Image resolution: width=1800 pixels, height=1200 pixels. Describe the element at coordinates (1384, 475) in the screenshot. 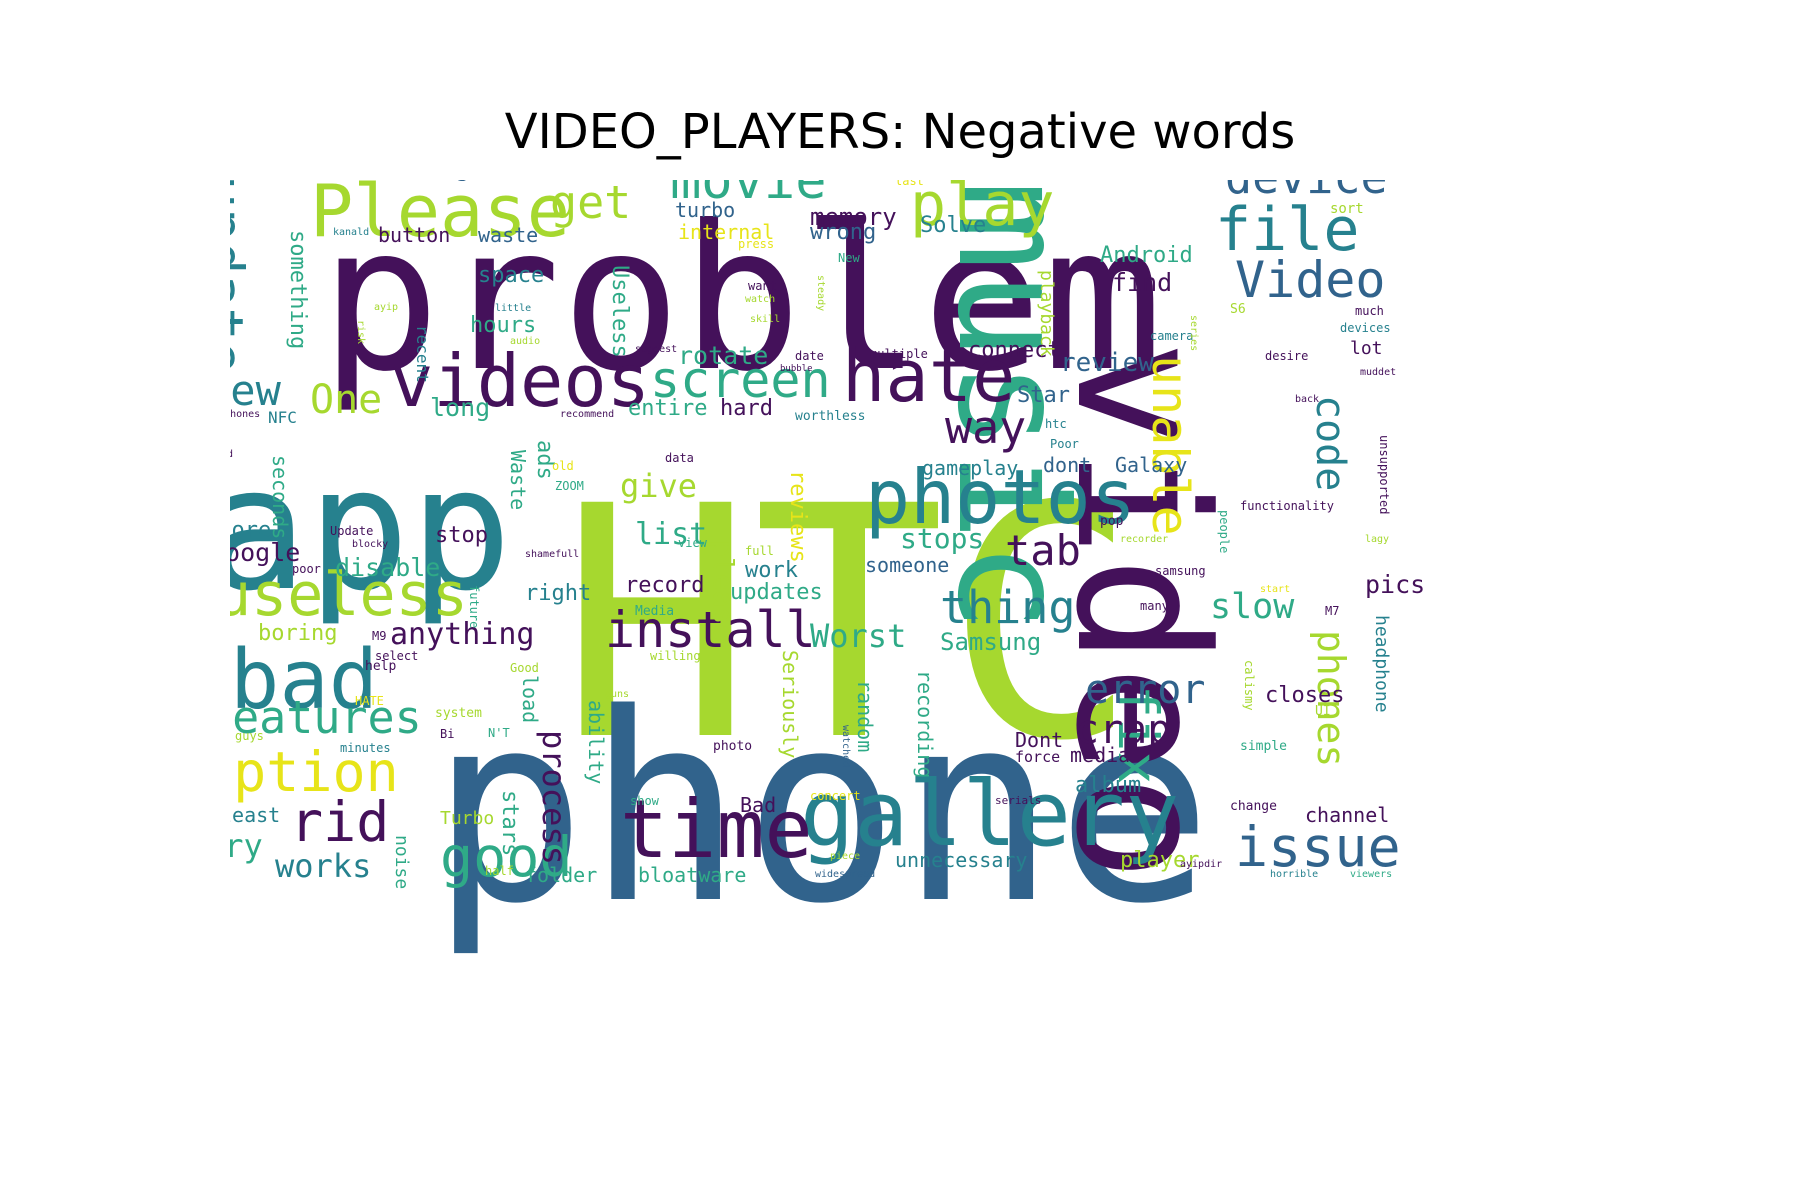

I see `word-129: unsupported` at that location.